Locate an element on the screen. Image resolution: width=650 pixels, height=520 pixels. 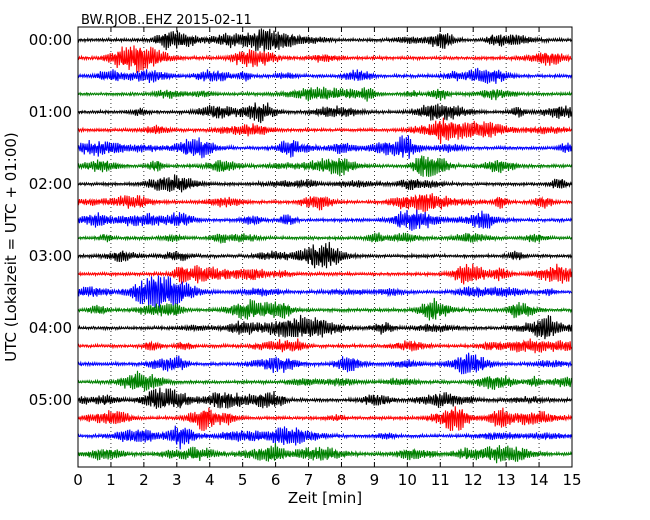
x-tick-label: 8 is located at coordinates (342, 480).